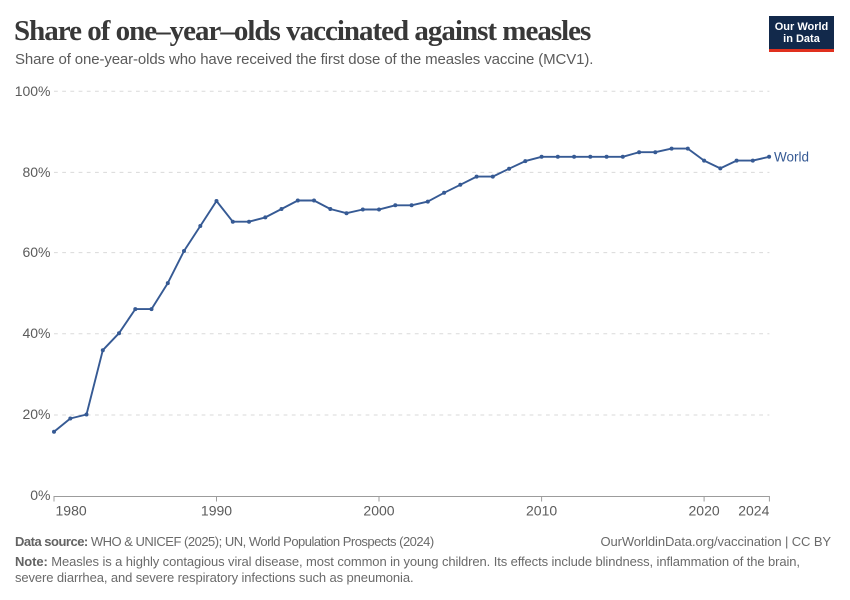 This screenshot has height=600, width=850. Describe the element at coordinates (216, 510) in the screenshot. I see `svg-text: 1990` at that location.